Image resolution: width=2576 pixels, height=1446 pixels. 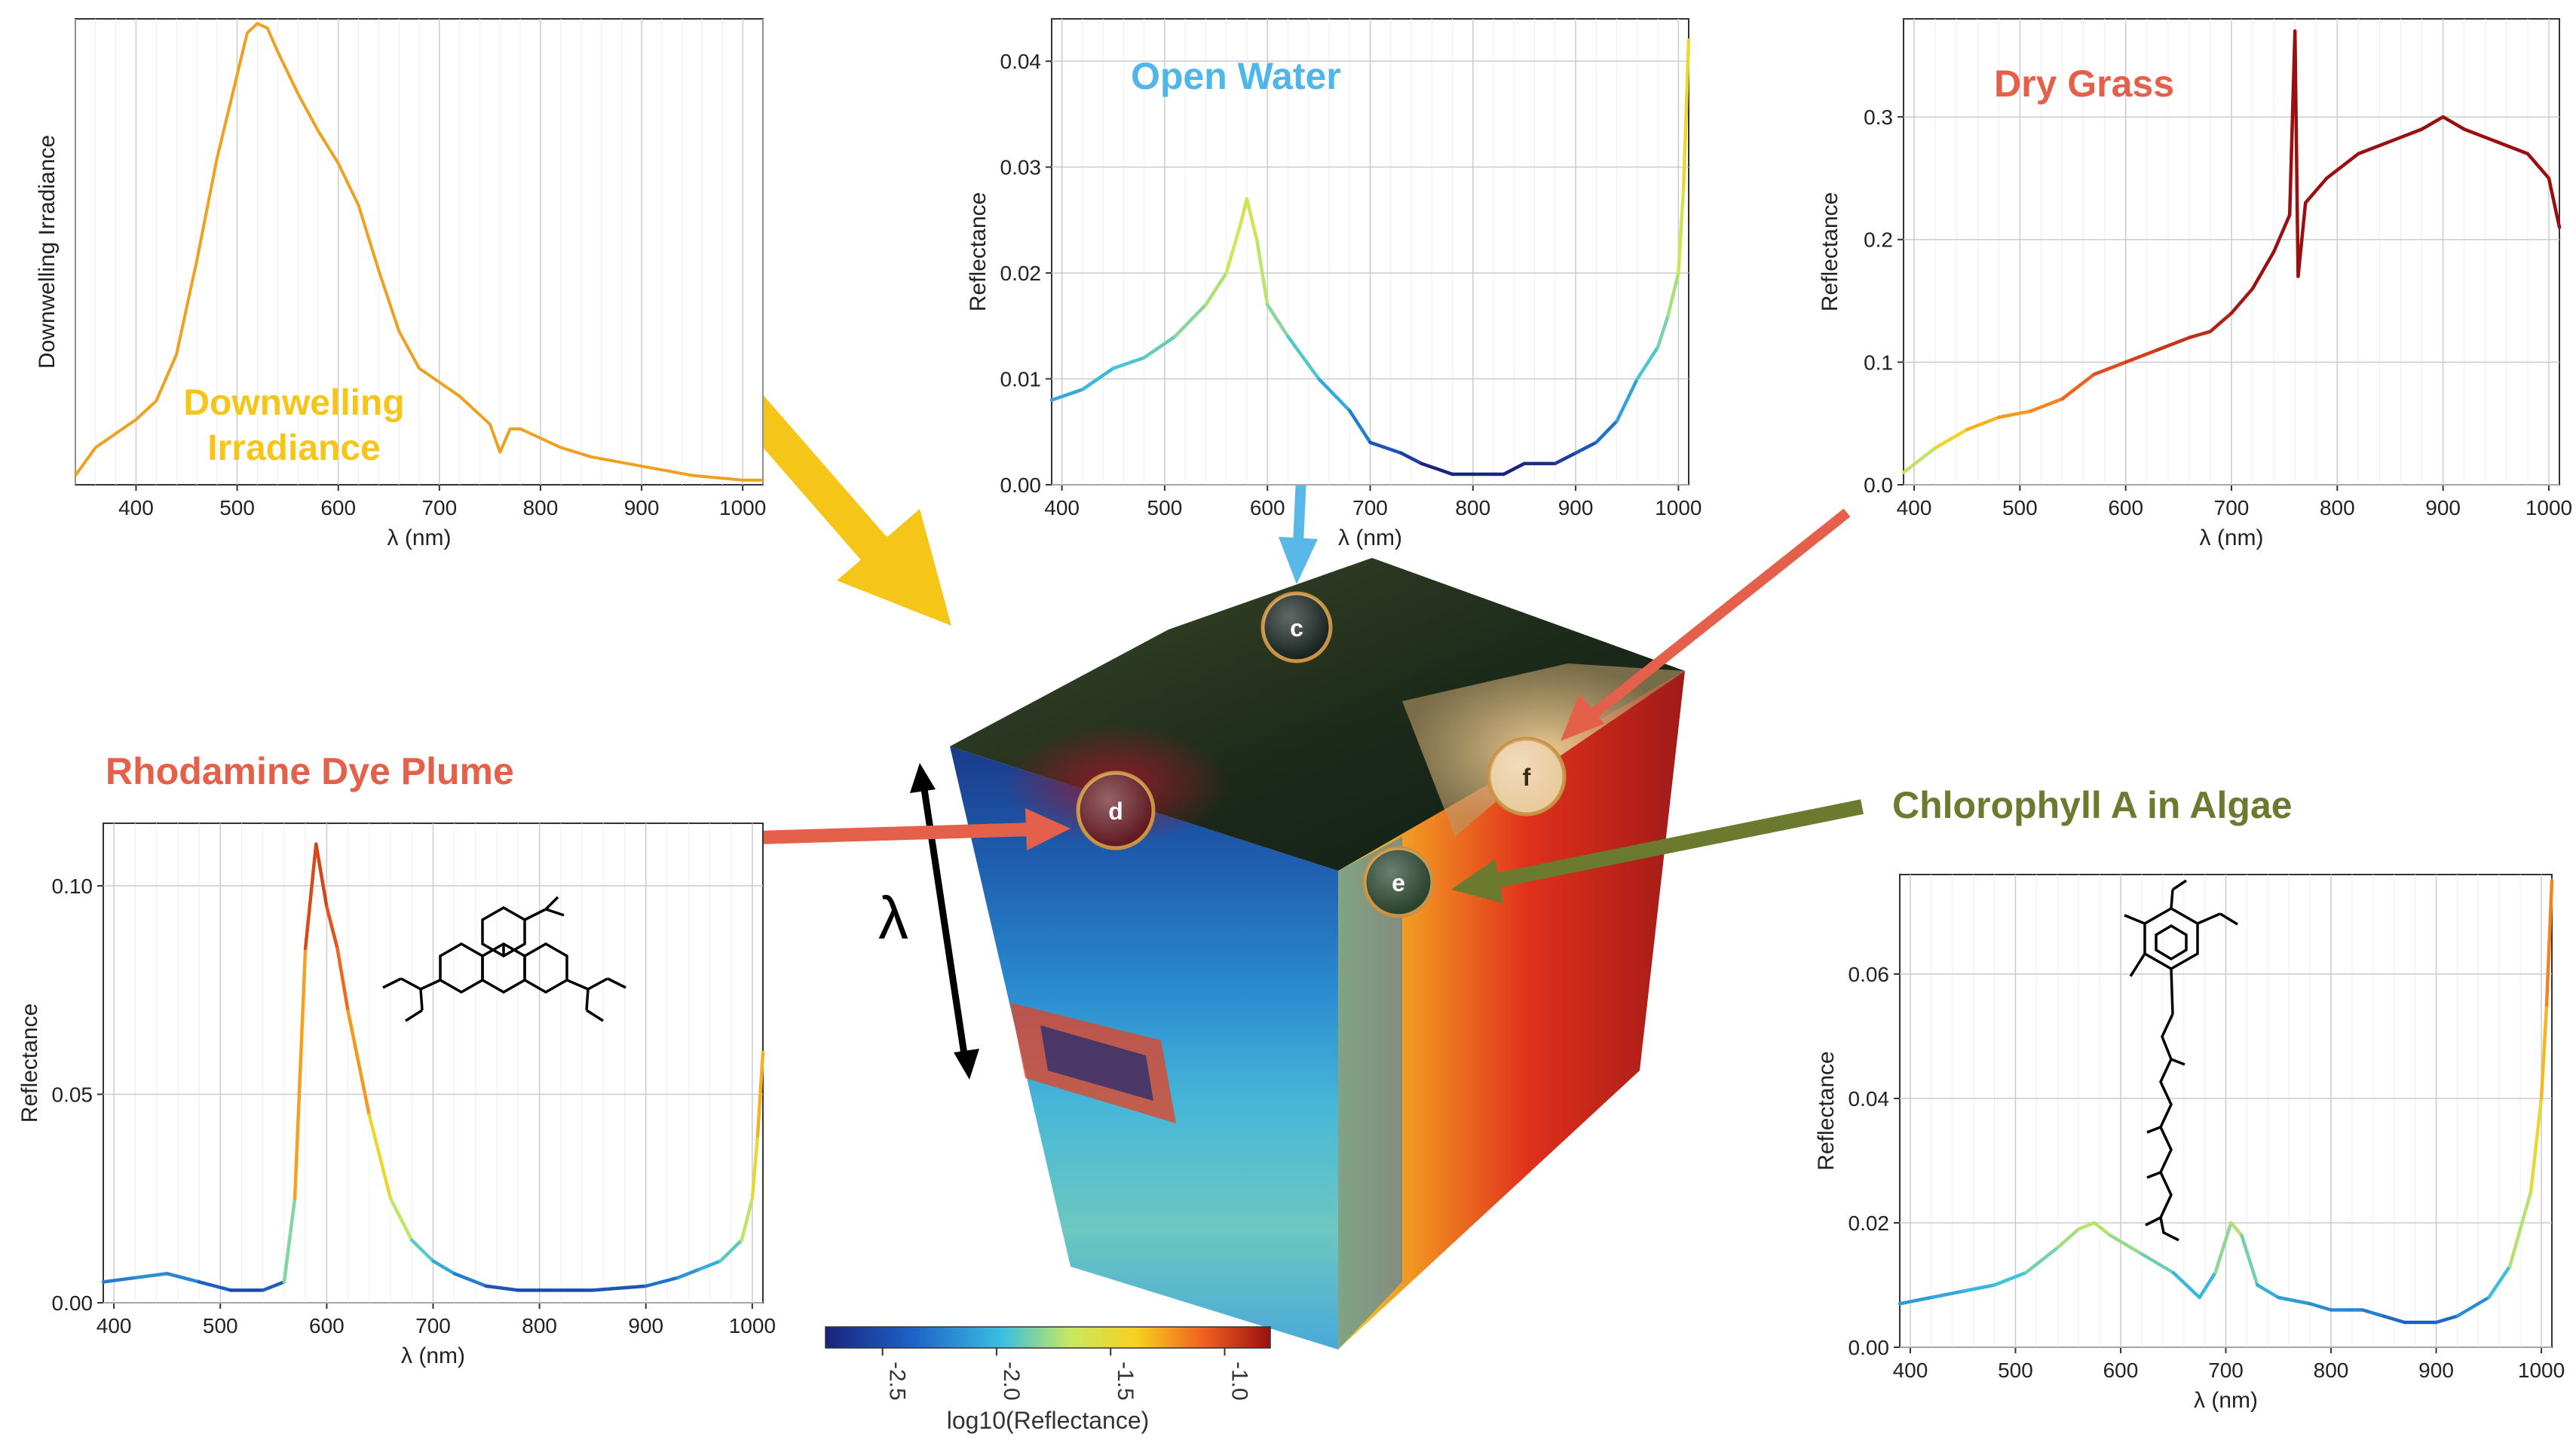 What do you see at coordinates (1048, 1420) in the screenshot?
I see `colorbar-label: log10(Reflectance)` at bounding box center [1048, 1420].